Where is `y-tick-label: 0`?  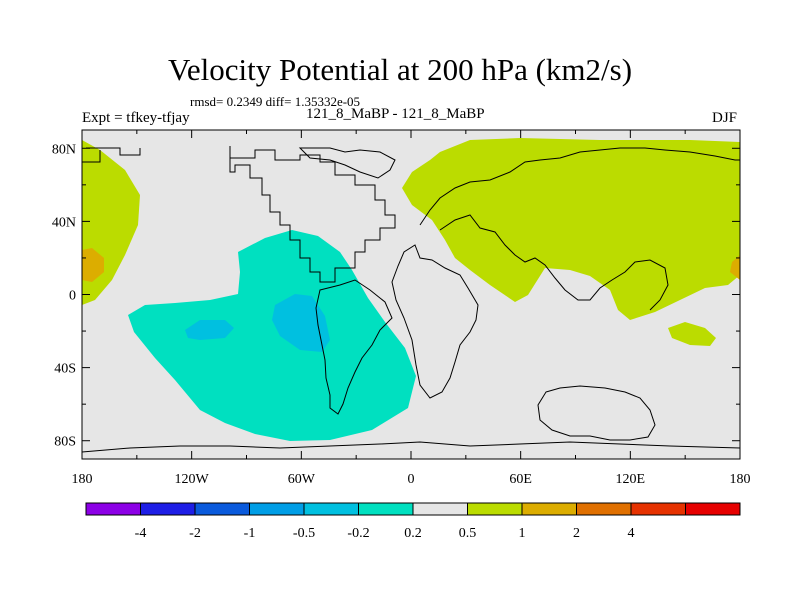
y-tick-label: 0 is located at coordinates (72, 296).